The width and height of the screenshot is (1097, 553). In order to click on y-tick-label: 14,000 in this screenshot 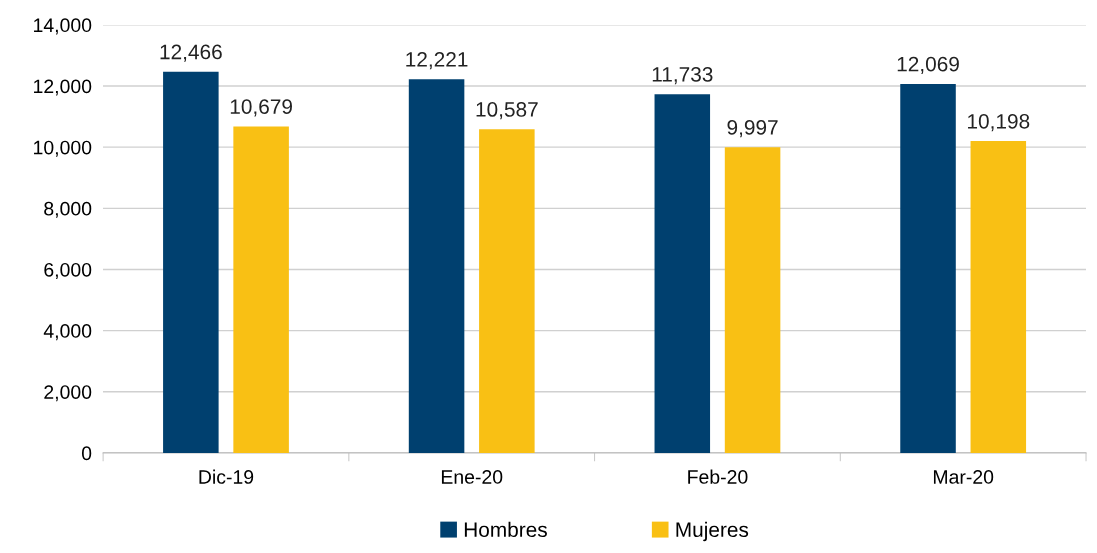, I will do `click(63, 26)`.